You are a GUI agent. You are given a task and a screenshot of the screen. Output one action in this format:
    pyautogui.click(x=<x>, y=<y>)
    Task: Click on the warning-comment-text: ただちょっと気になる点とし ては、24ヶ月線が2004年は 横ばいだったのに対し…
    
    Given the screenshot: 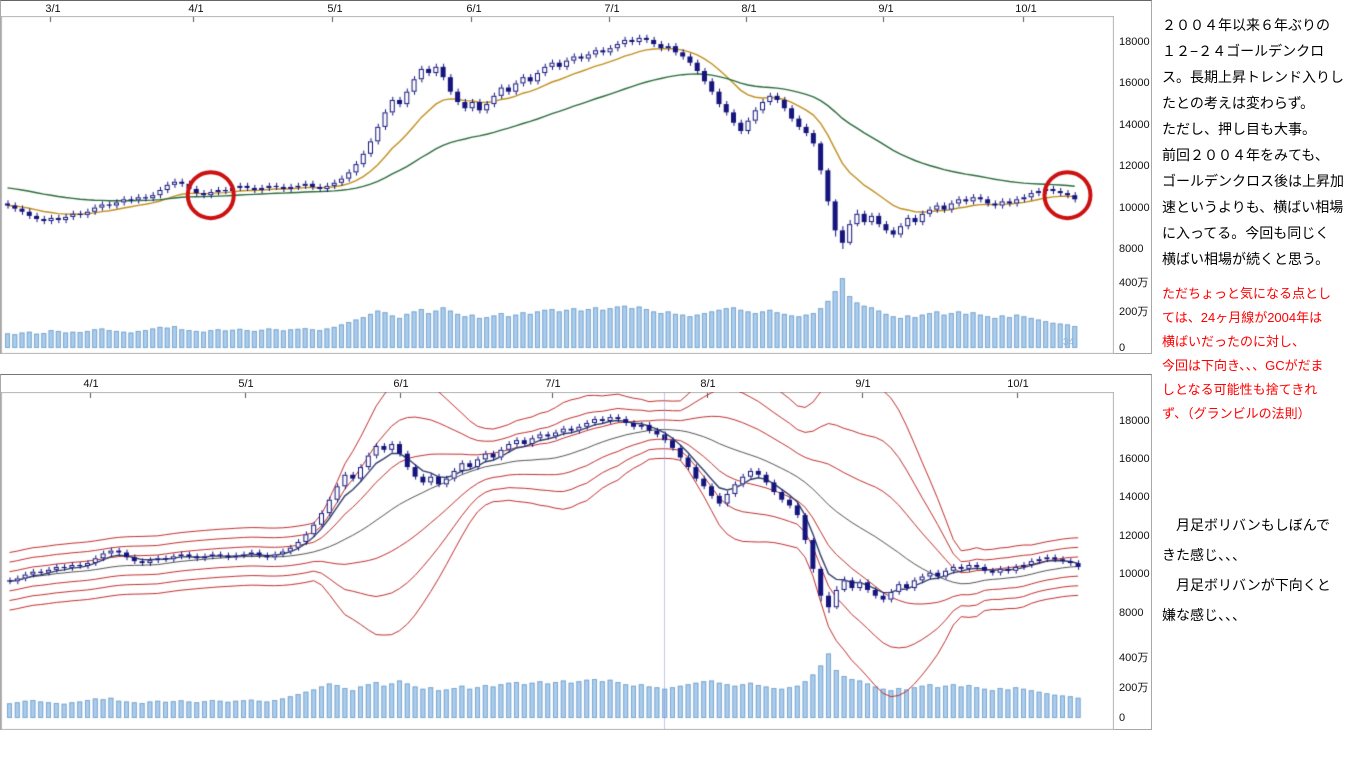 What is the action you would take?
    pyautogui.click(x=1247, y=353)
    